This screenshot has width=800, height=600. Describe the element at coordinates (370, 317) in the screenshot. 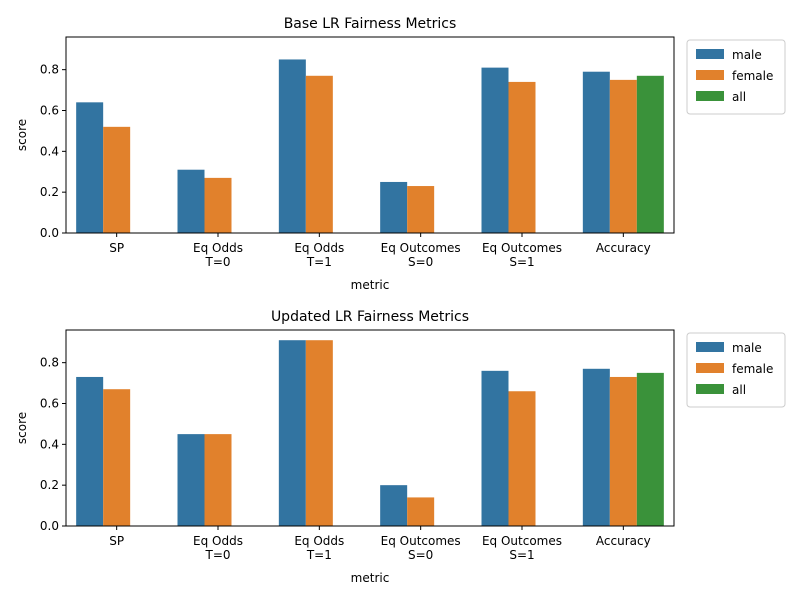

I see `chart-title: Updated LR Fairness Metrics` at that location.